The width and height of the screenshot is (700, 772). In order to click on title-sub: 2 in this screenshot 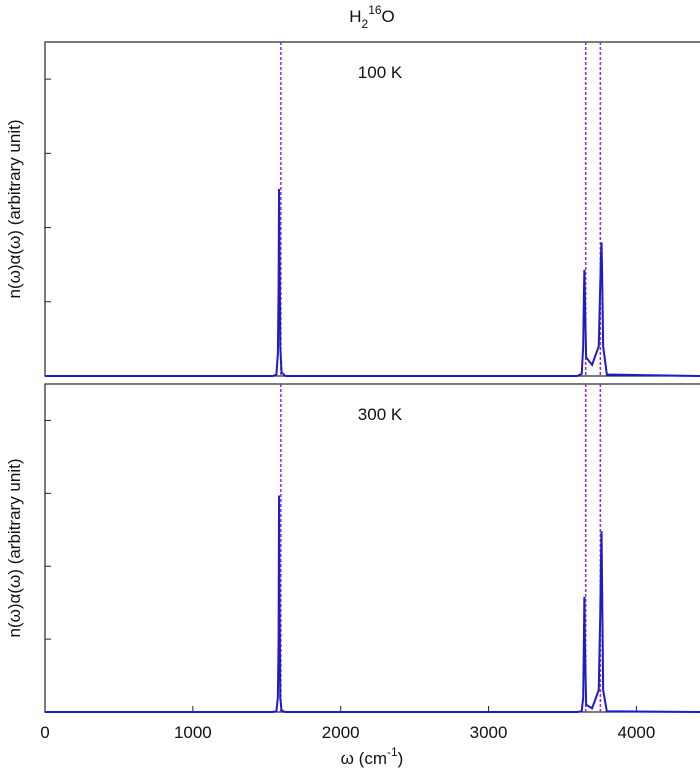, I will do `click(365, 24)`.